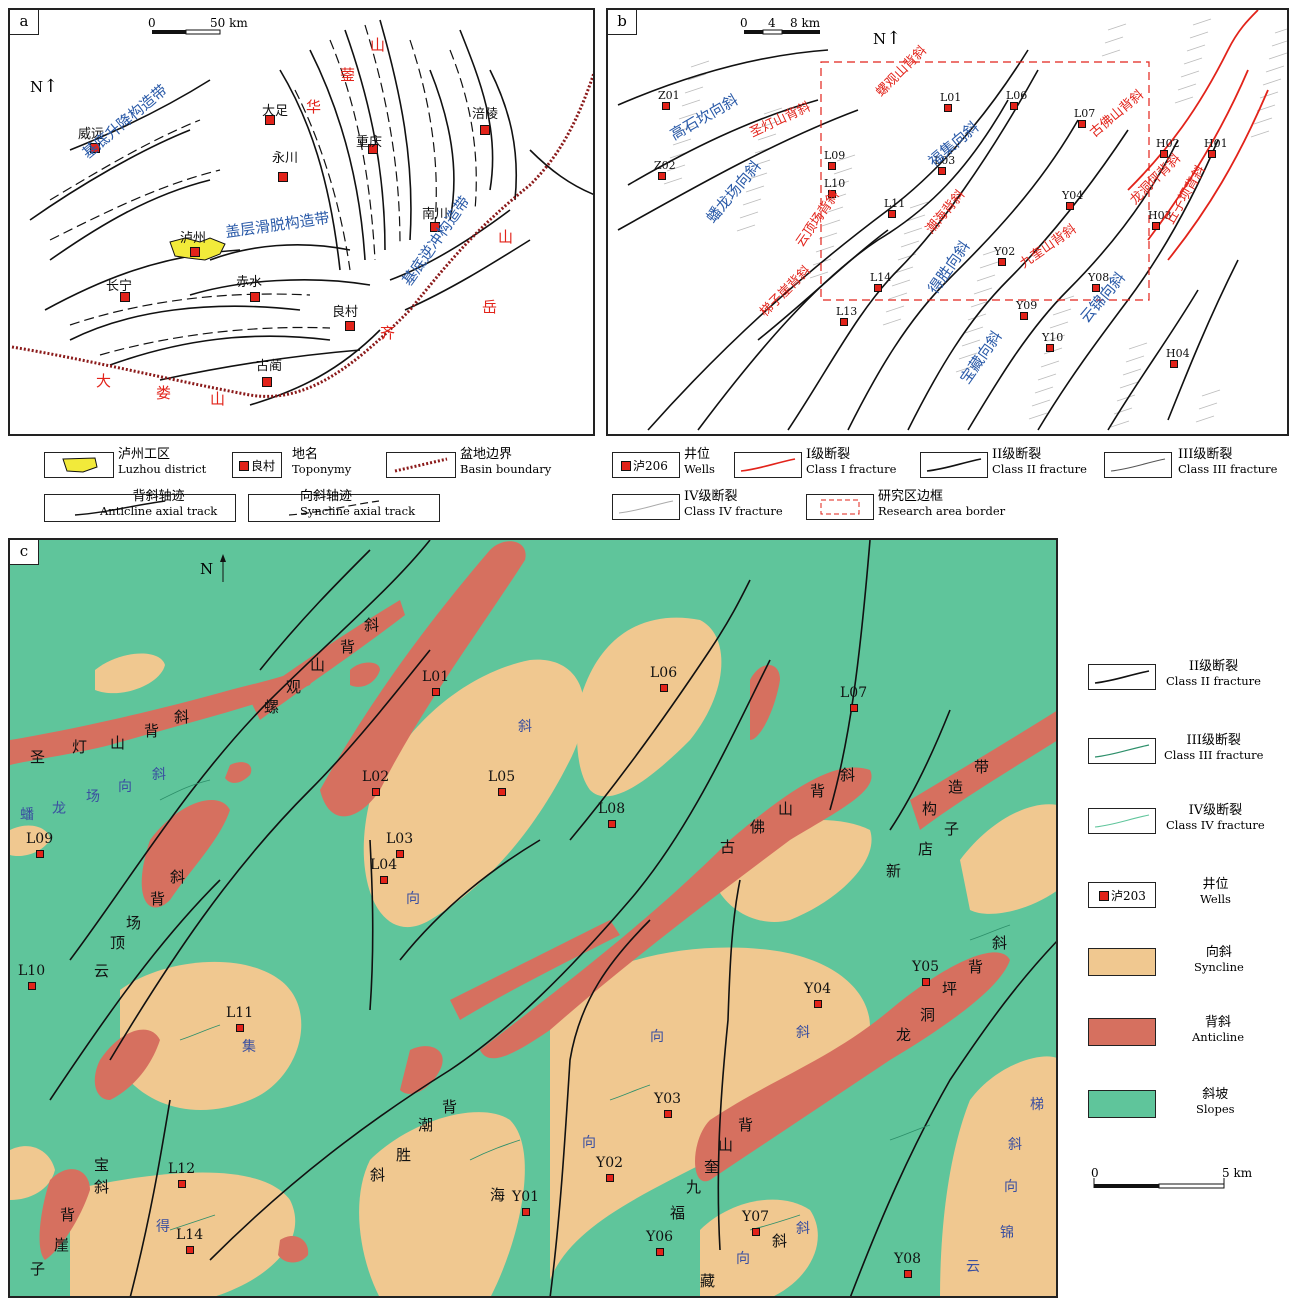 The height and width of the screenshot is (1303, 1295). What do you see at coordinates (1017, 95) in the screenshot?
I see `well-label: L06` at bounding box center [1017, 95].